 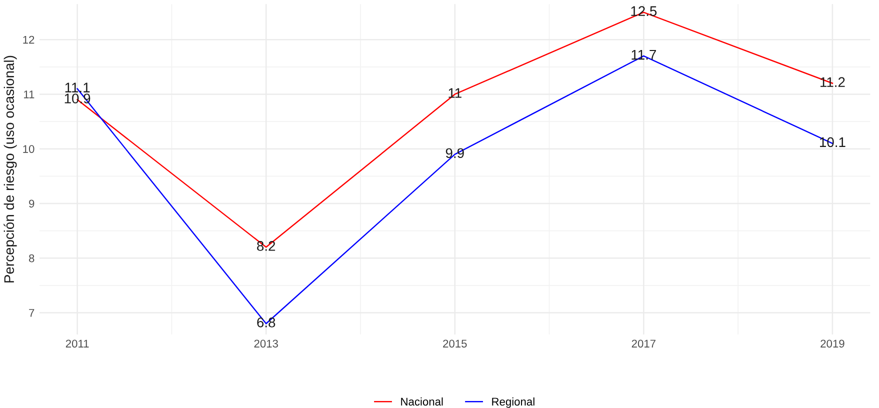 I want to click on y-tick-label: 9, so click(x=31, y=204).